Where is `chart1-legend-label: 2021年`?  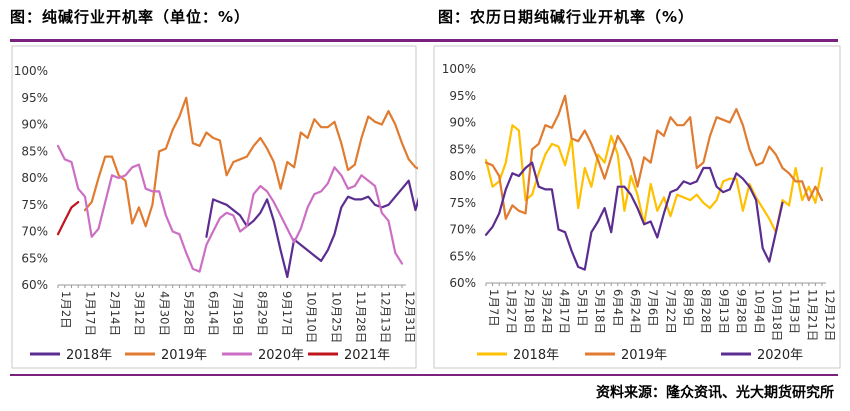 chart1-legend-label: 2021年 is located at coordinates (367, 355).